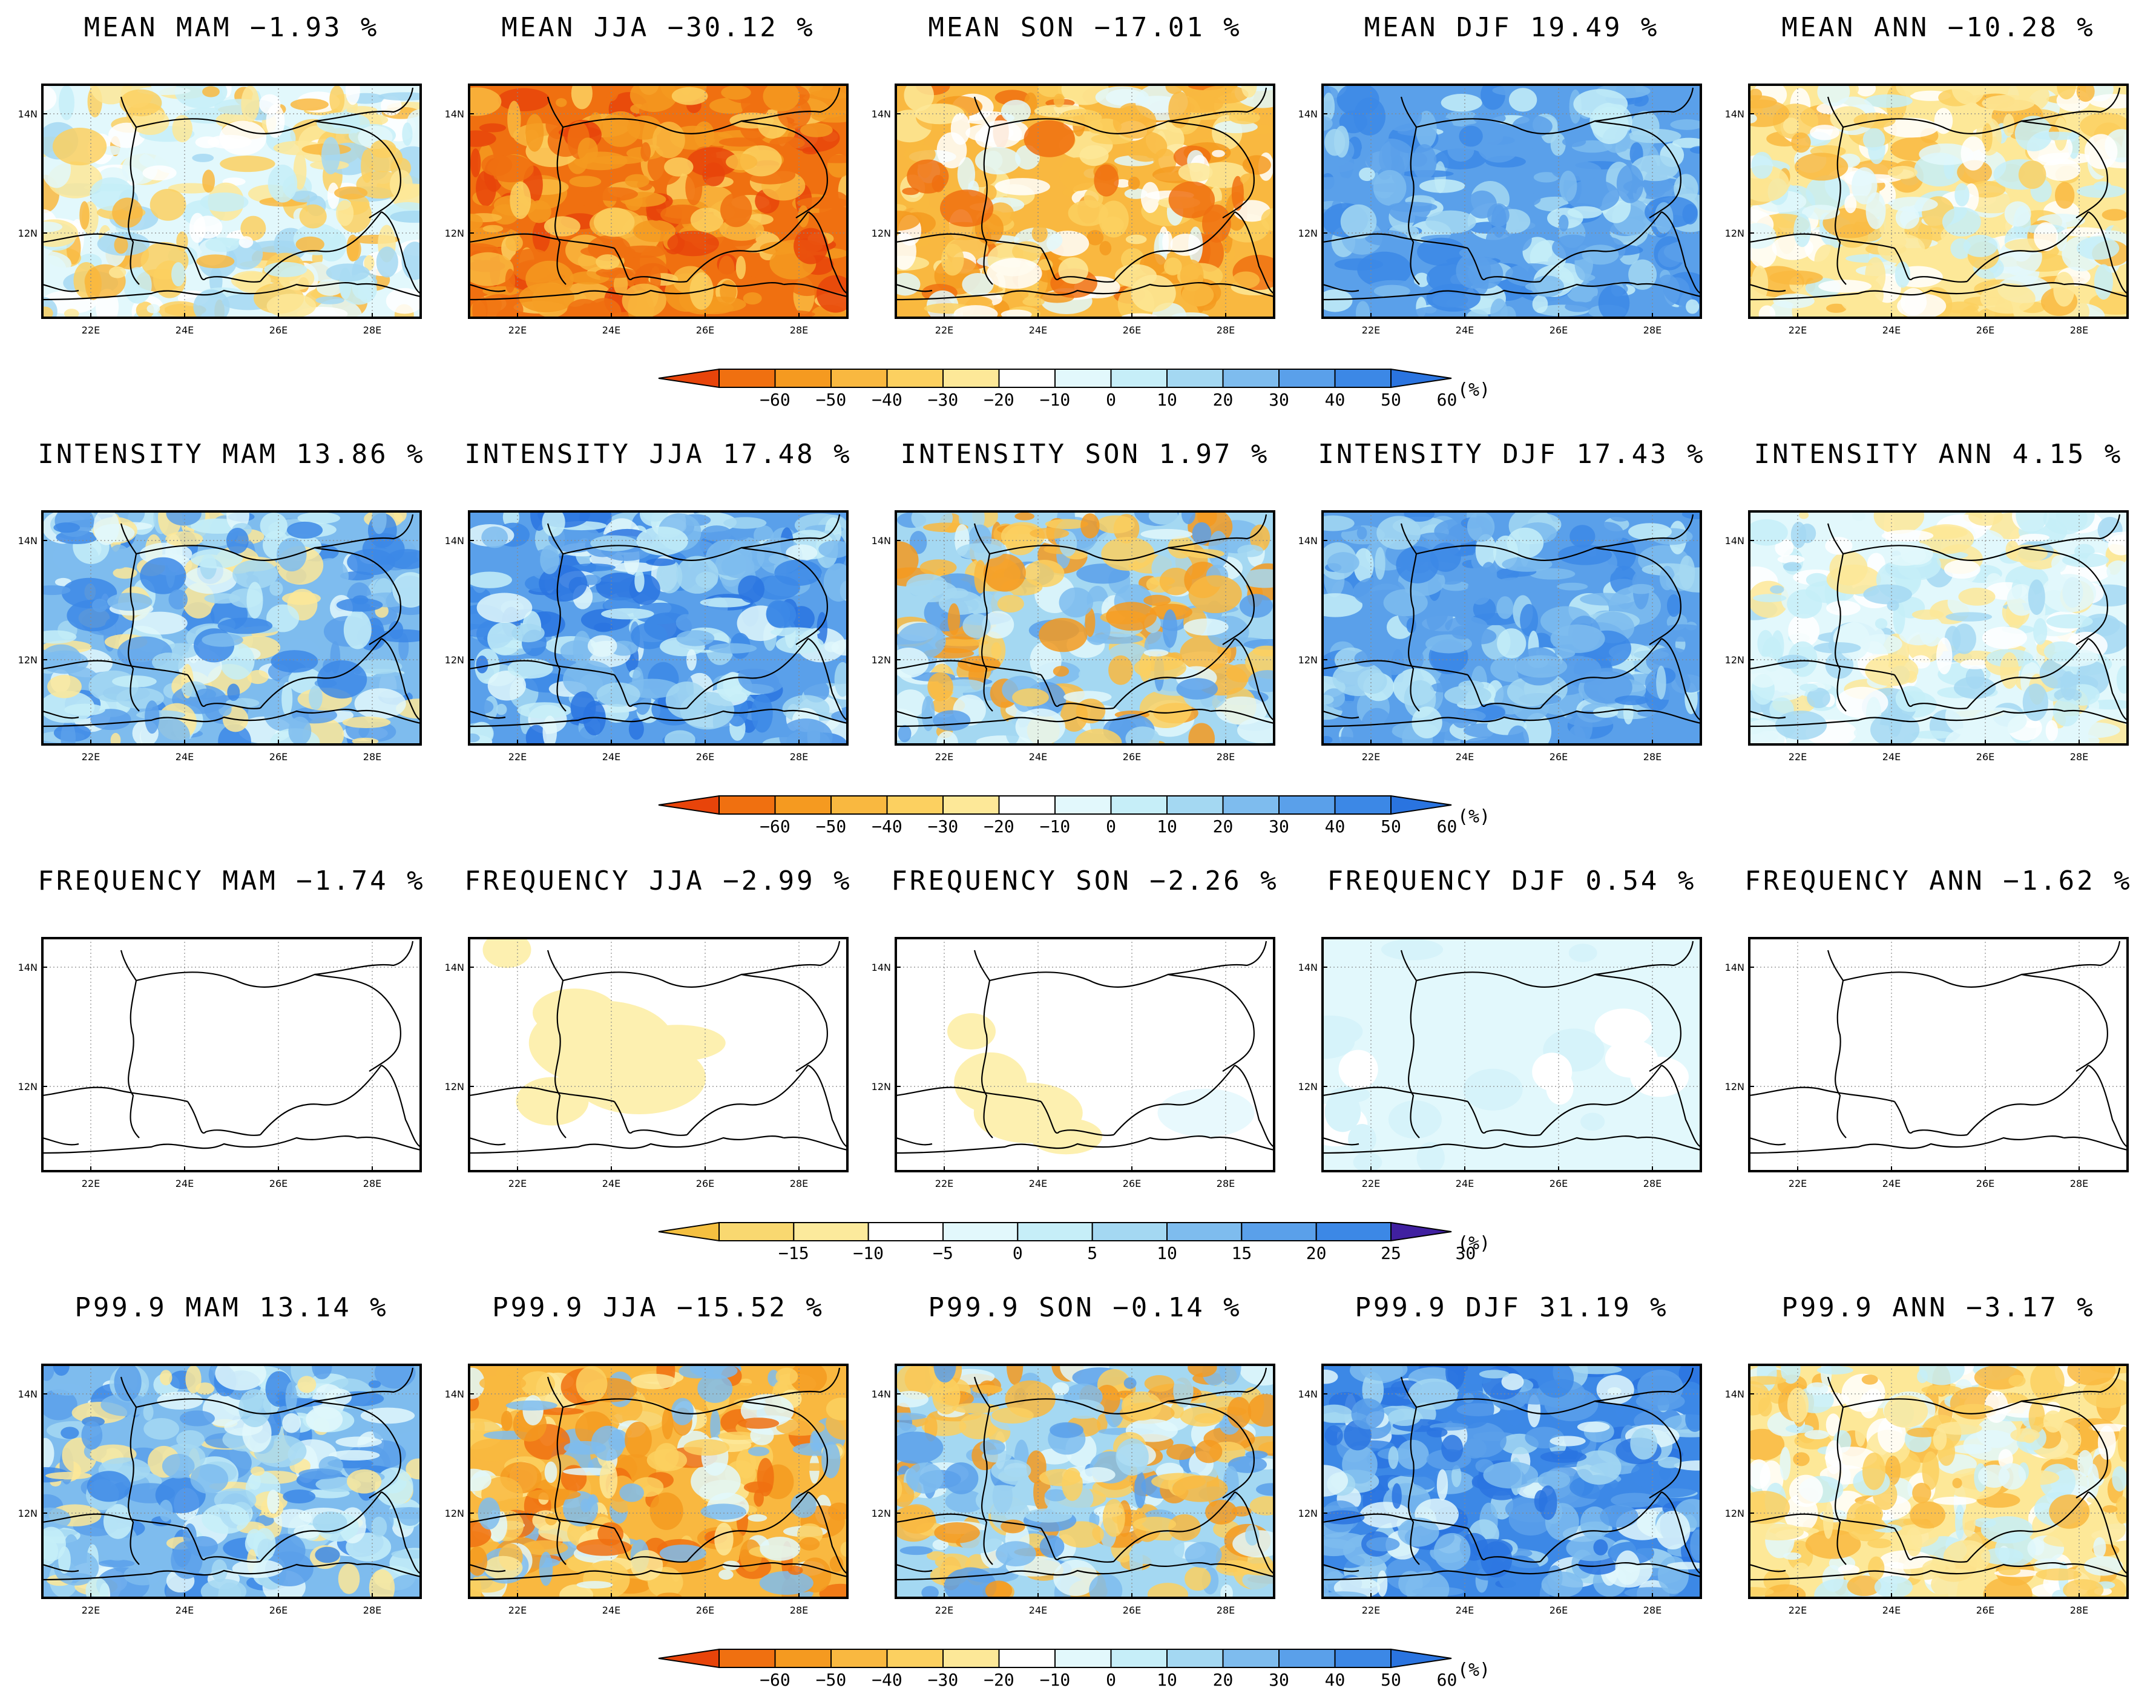 This screenshot has height=1708, width=2156. Describe the element at coordinates (231, 621) in the screenshot. I see `panel-intensity-0-borders` at that location.